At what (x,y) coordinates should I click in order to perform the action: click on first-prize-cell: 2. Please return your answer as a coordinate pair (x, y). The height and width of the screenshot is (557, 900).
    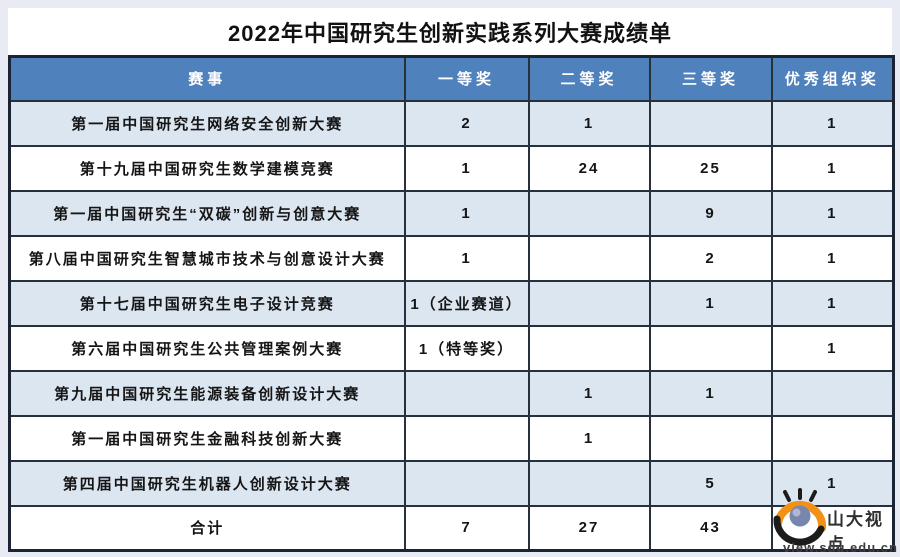
    Looking at the image, I should click on (466, 123).